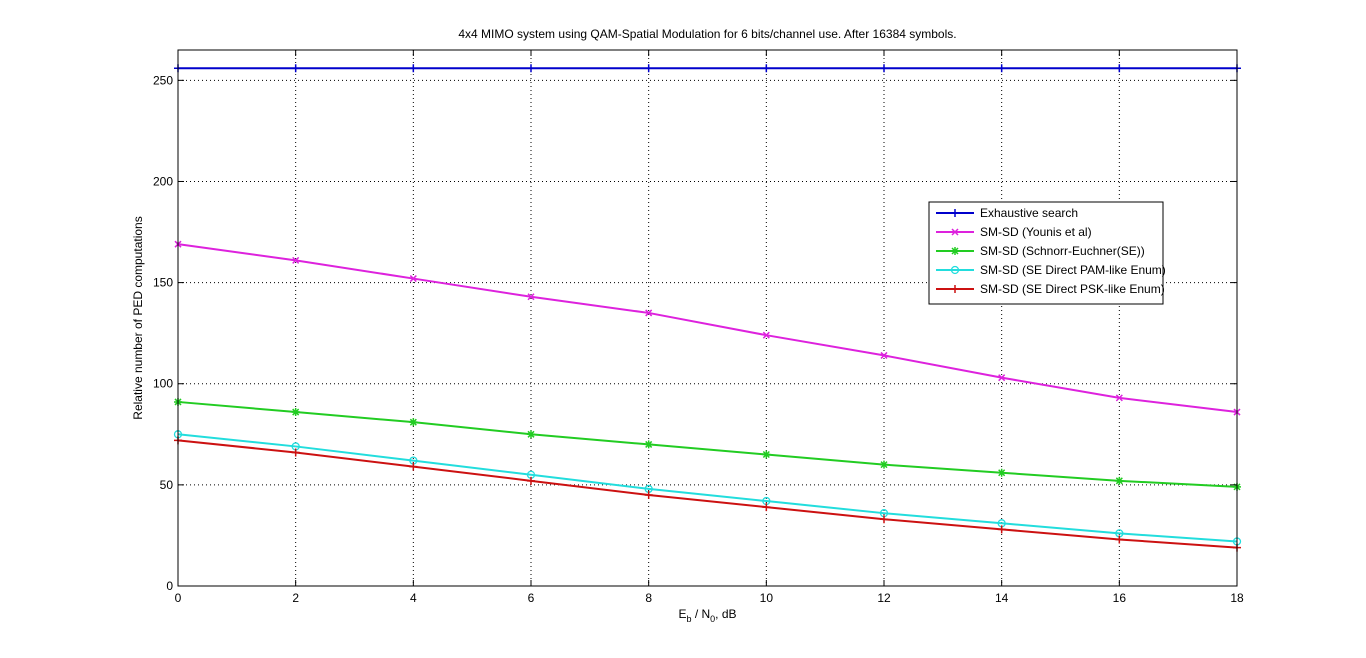 This screenshot has height=658, width=1366. I want to click on y-tick-label: 250, so click(163, 80).